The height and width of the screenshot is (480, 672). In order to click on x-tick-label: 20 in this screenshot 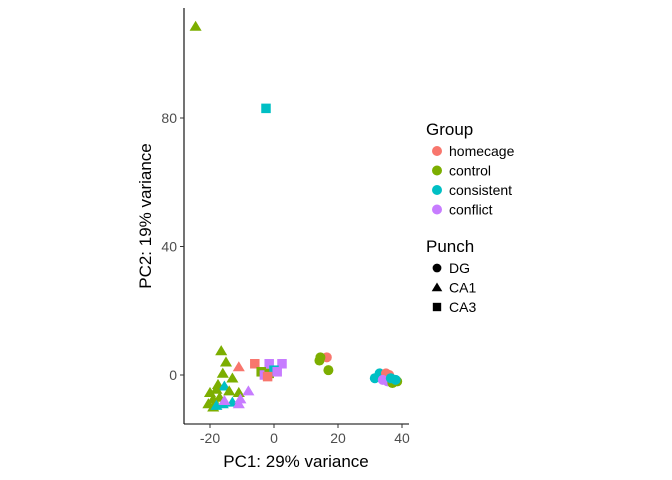, I will do `click(338, 438)`.